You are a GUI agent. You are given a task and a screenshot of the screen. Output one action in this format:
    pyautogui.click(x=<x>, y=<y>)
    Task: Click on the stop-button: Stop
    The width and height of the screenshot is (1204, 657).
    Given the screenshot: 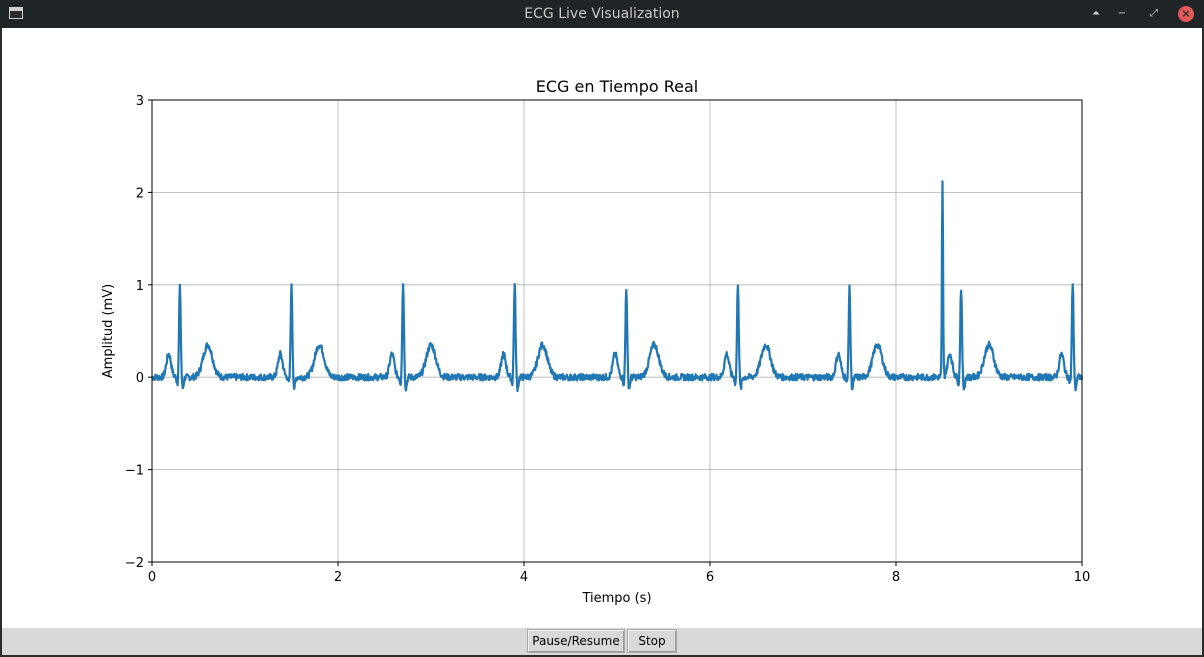 What is the action you would take?
    pyautogui.click(x=652, y=641)
    